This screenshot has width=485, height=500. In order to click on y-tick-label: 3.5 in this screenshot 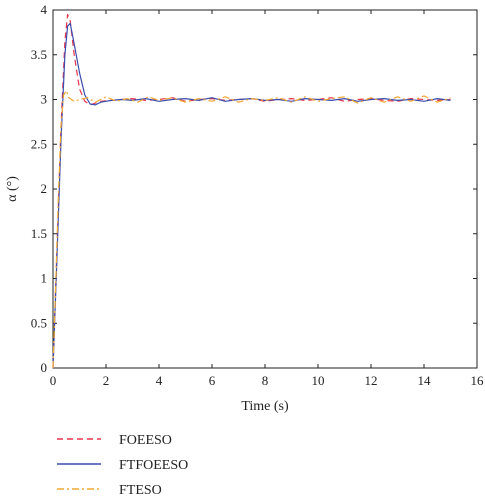, I will do `click(39, 54)`.